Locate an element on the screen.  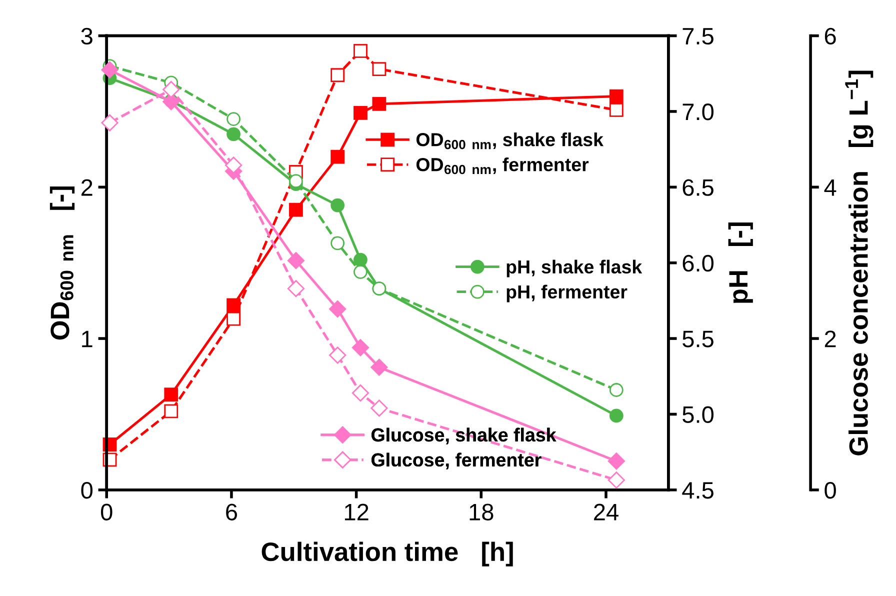
y2-tick-label: 7.0 is located at coordinates (698, 112).